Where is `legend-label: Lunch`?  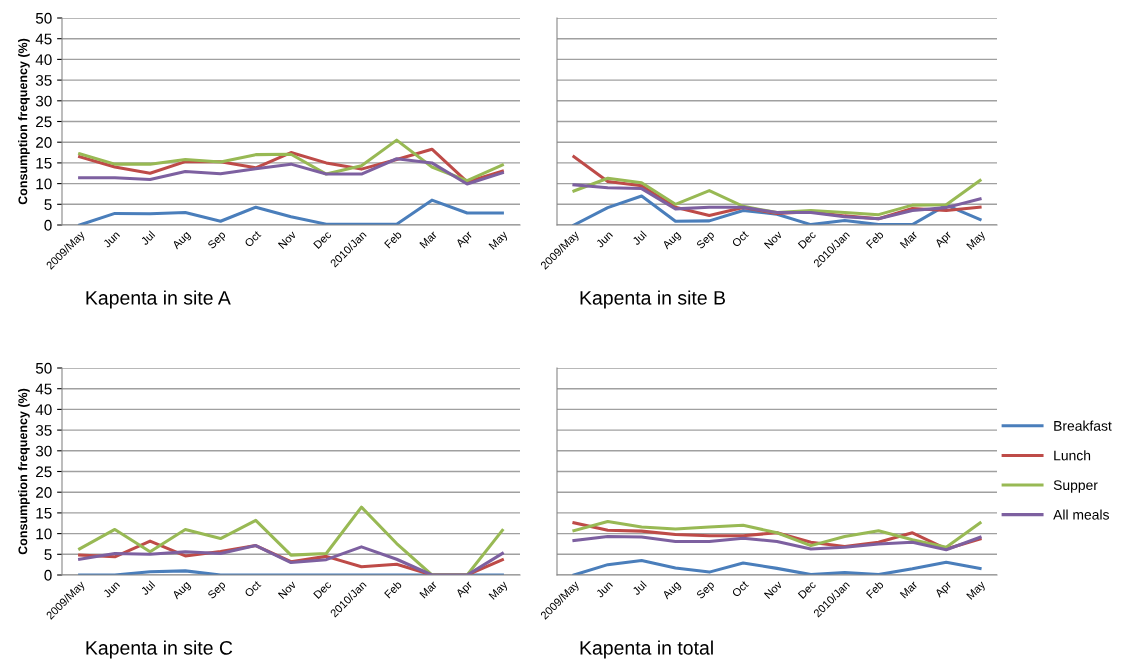 legend-label: Lunch is located at coordinates (1072, 455).